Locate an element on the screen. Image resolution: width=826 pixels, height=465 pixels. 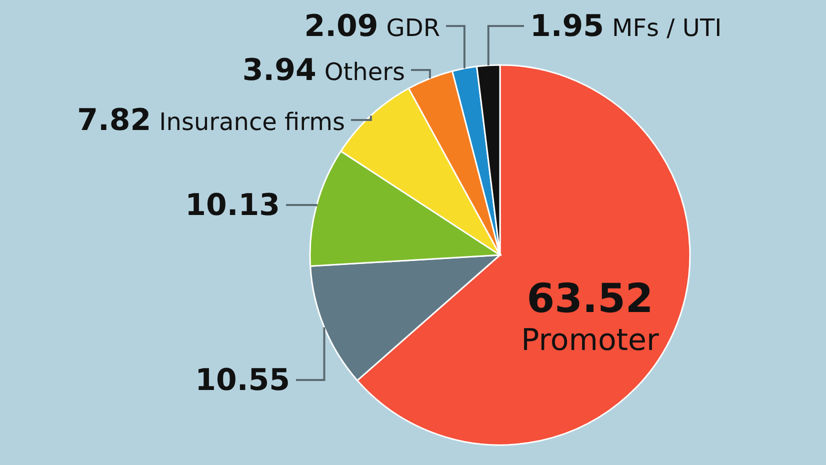
slice-label: Others is located at coordinates (364, 72).